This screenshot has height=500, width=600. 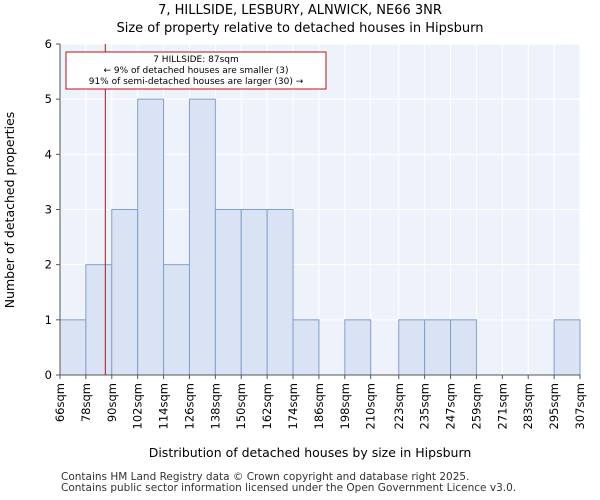 I want to click on x-tick-label: 186sqm, so click(x=319, y=406).